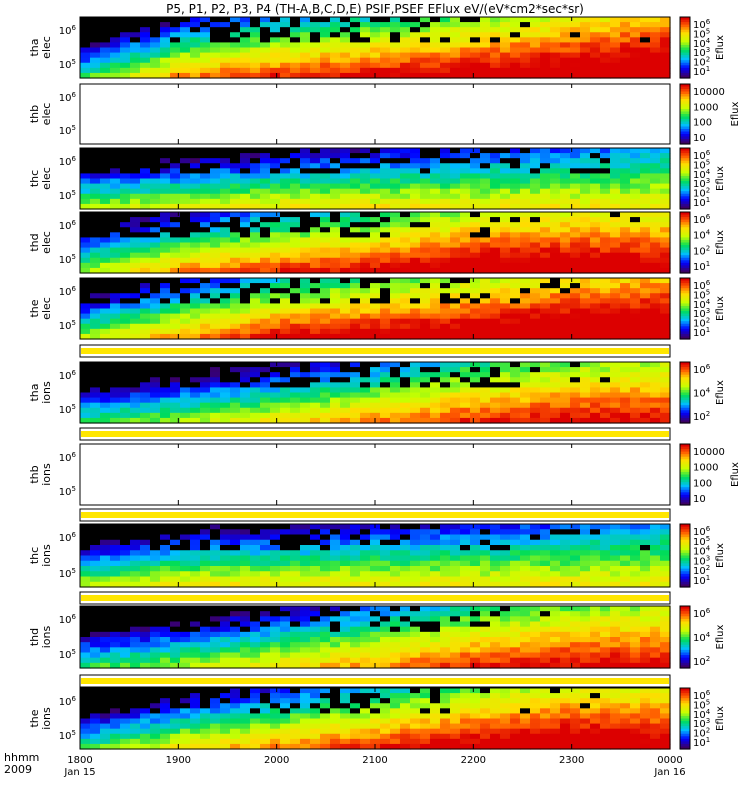  Describe the element at coordinates (701, 202) in the screenshot. I see `colorbar-tick-label: 101` at that location.